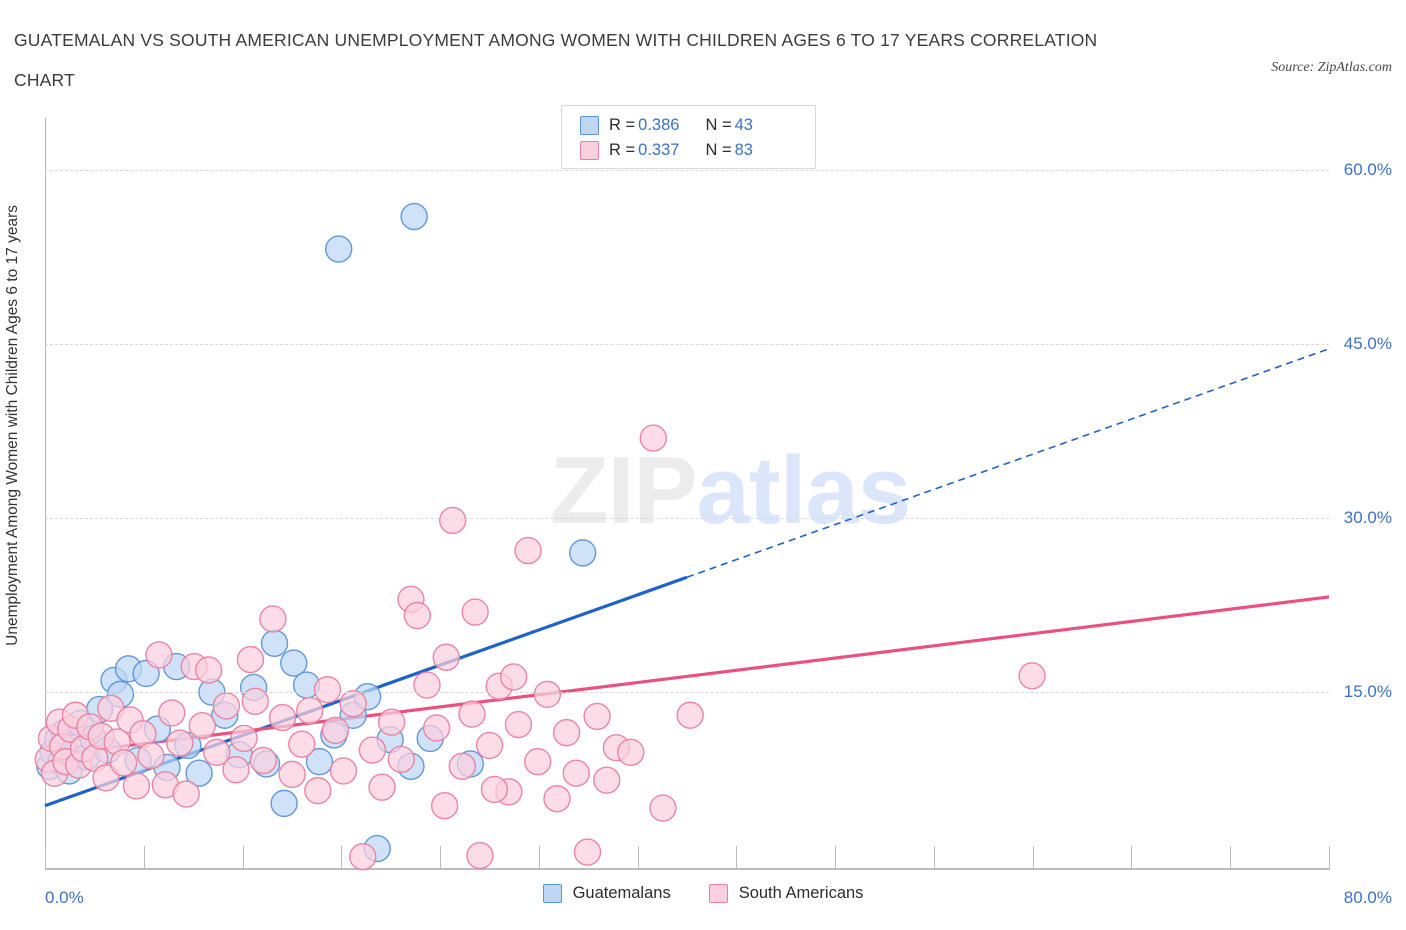  What do you see at coordinates (703, 893) in the screenshot?
I see `series-legend: Guatemalans South Americans` at bounding box center [703, 893].